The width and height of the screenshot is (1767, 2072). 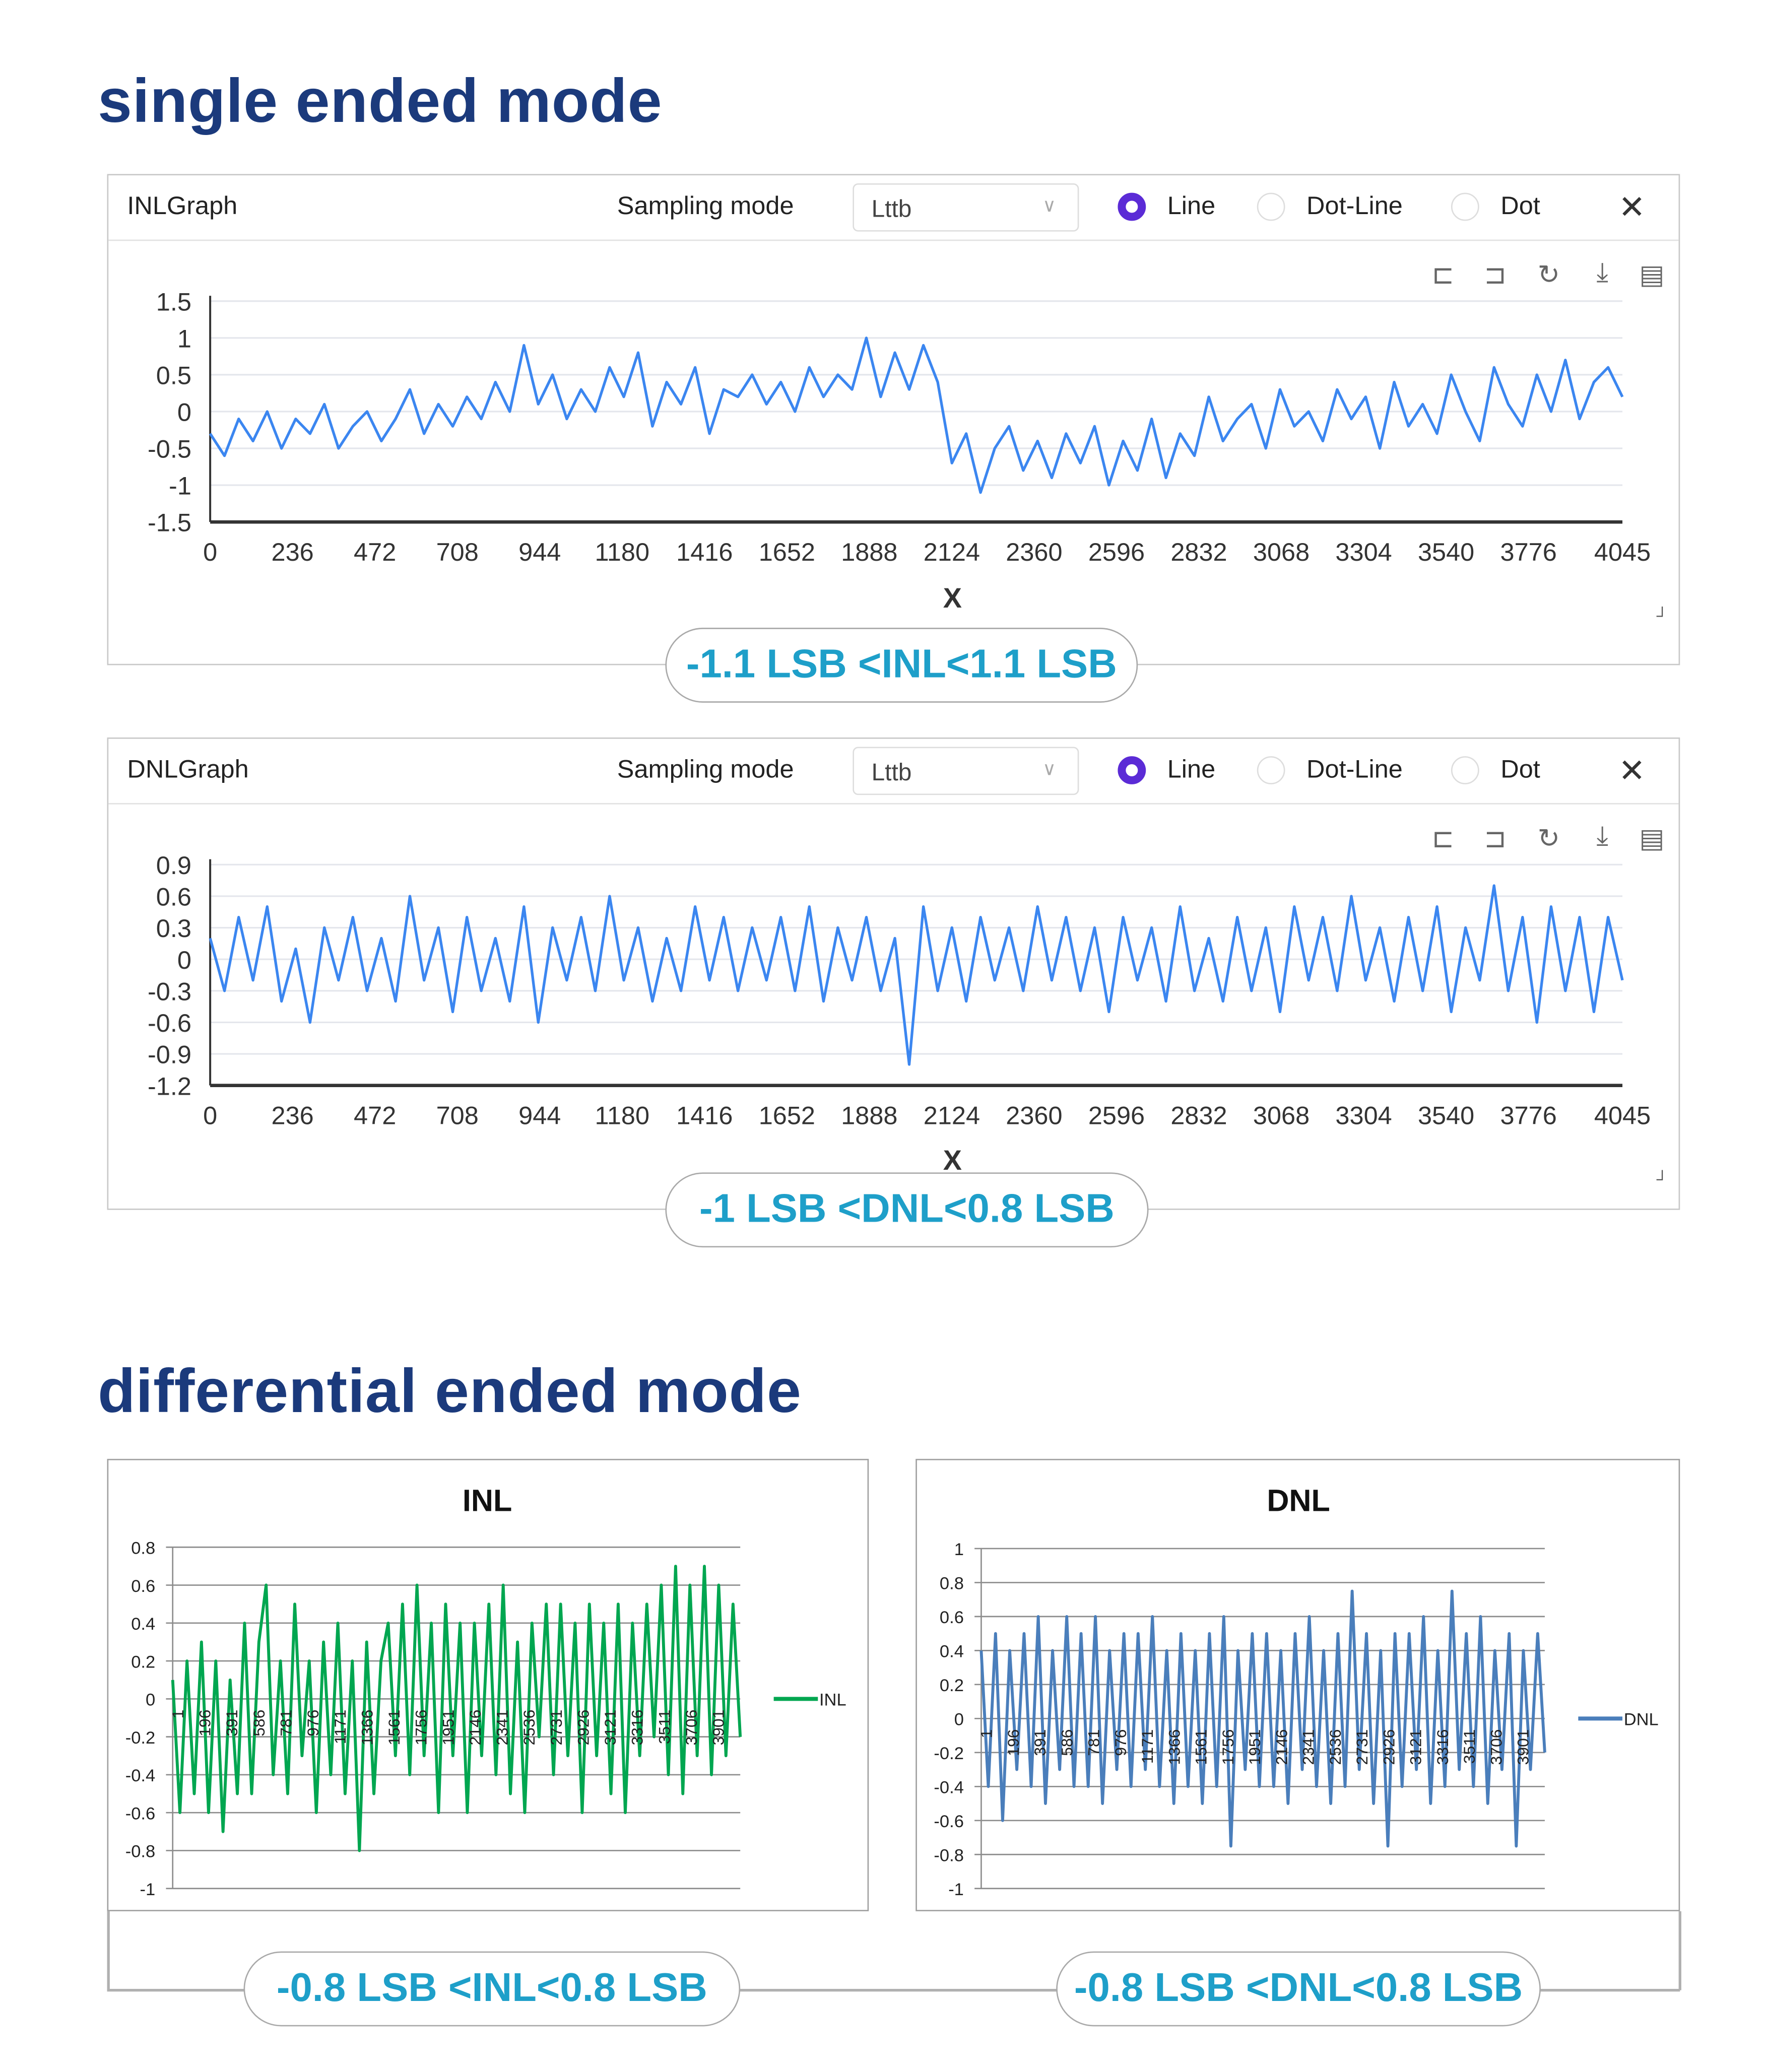 I want to click on x-tick-label: 1652, so click(x=787, y=552).